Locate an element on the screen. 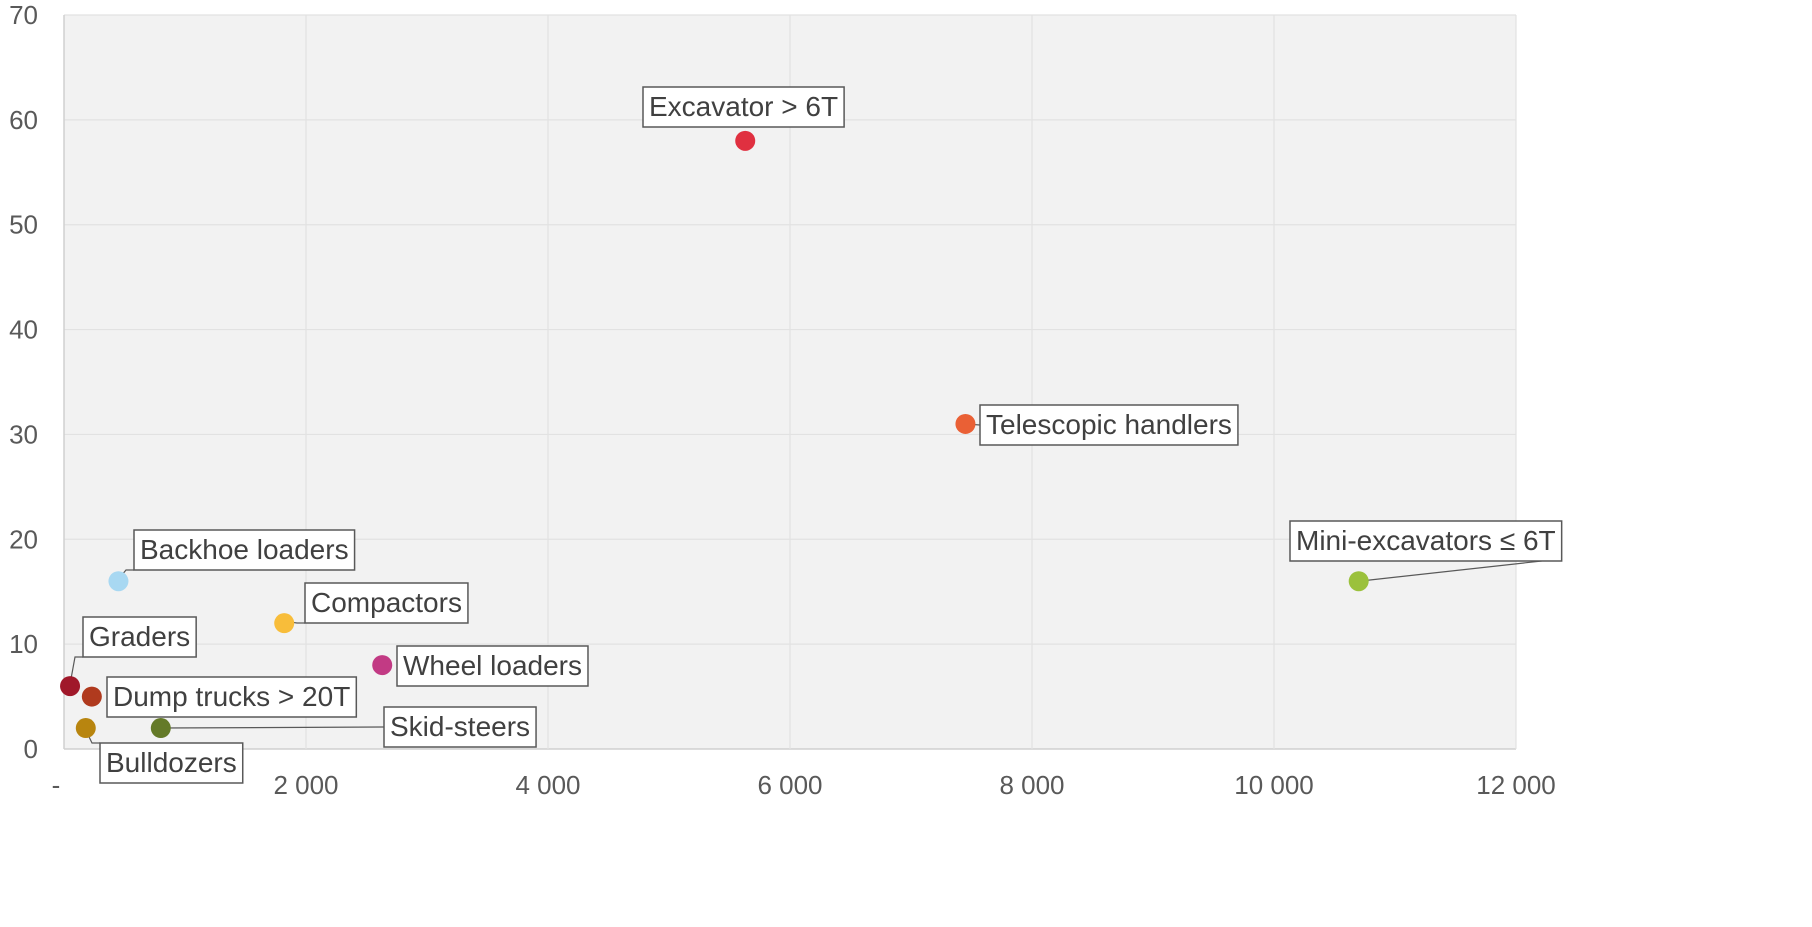 This screenshot has width=1812, height=927. point-label-text: Mini-excavators ≤ 6T is located at coordinates (1426, 540).